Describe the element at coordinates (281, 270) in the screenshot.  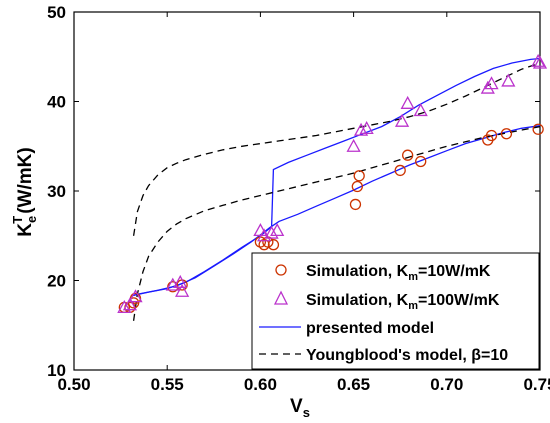
I see `legend-circle-marker` at that location.